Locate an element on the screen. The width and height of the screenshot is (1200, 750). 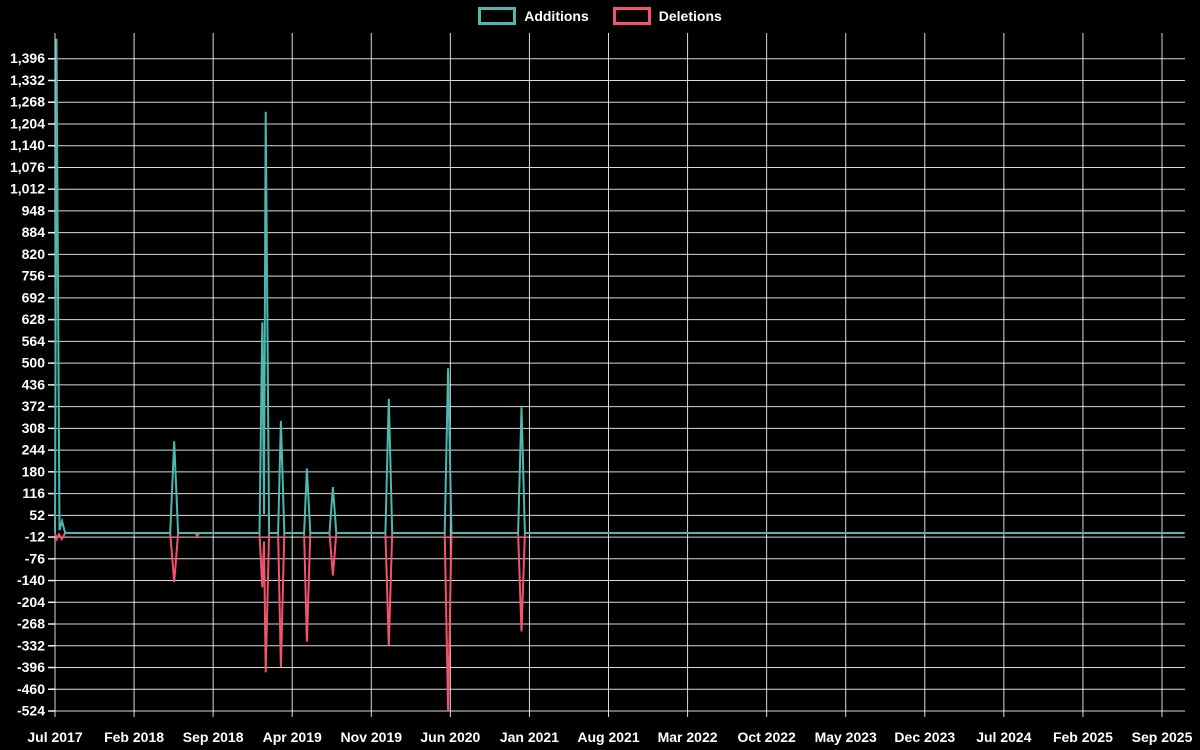
y-tick-label: 244 is located at coordinates (34, 450).